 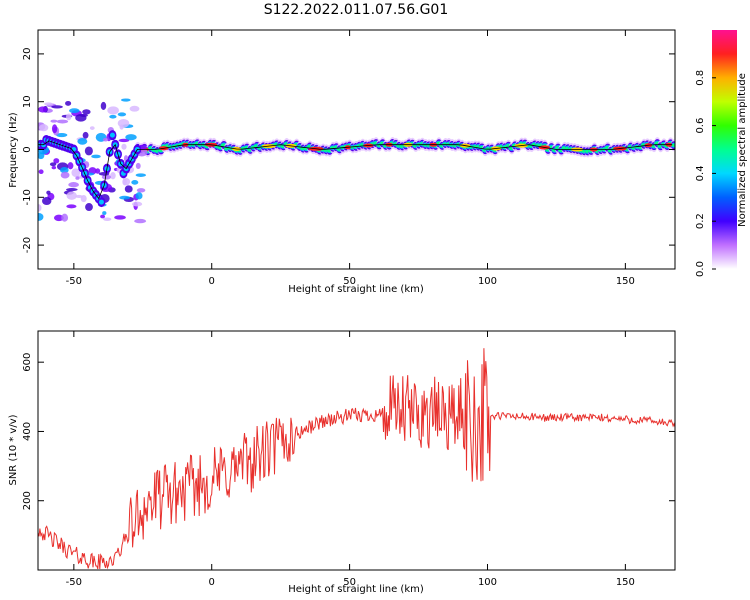 What do you see at coordinates (355, 170) in the screenshot?
I see `spectrogram-ridge-line` at bounding box center [355, 170].